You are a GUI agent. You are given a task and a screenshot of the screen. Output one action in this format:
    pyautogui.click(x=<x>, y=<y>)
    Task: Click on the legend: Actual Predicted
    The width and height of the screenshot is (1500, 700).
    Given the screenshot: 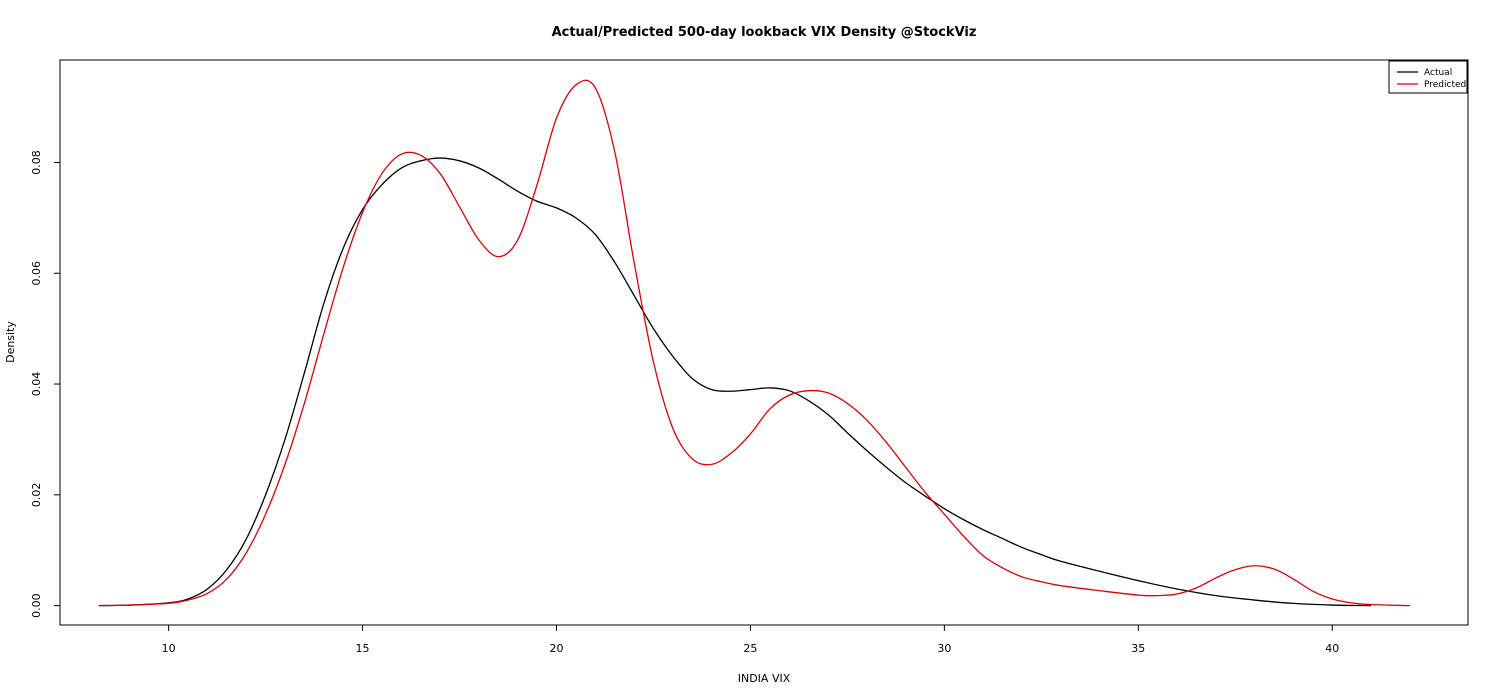 What is the action you would take?
    pyautogui.click(x=1428, y=77)
    